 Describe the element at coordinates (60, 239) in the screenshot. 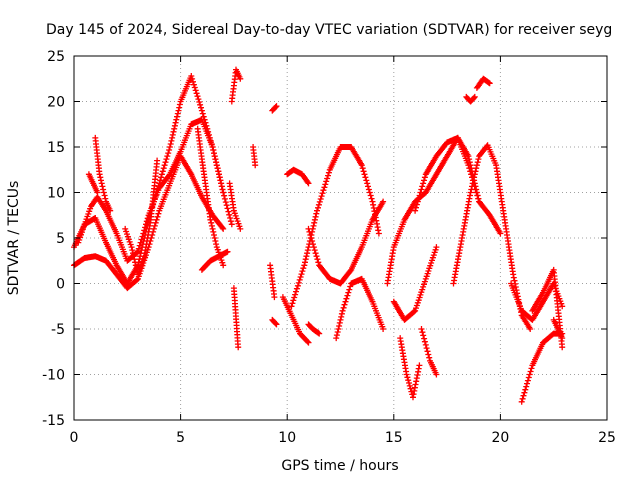

I see `y-tick-label: 5` at that location.